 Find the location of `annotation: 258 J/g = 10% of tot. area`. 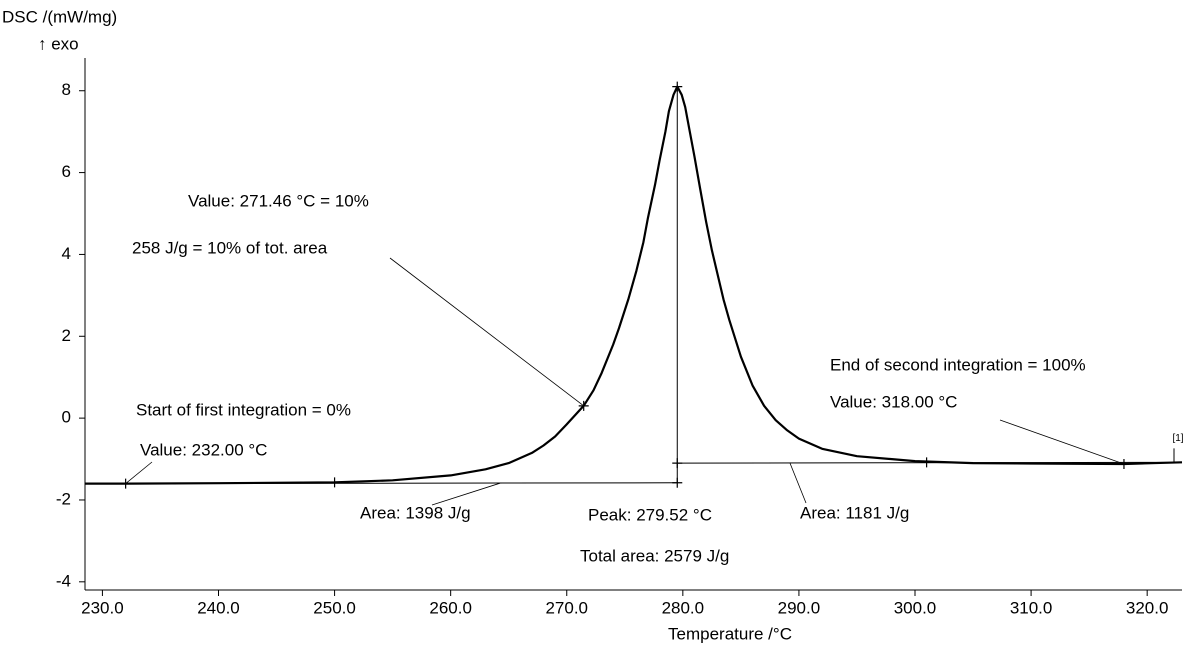

annotation: 258 J/g = 10% of tot. area is located at coordinates (230, 247).